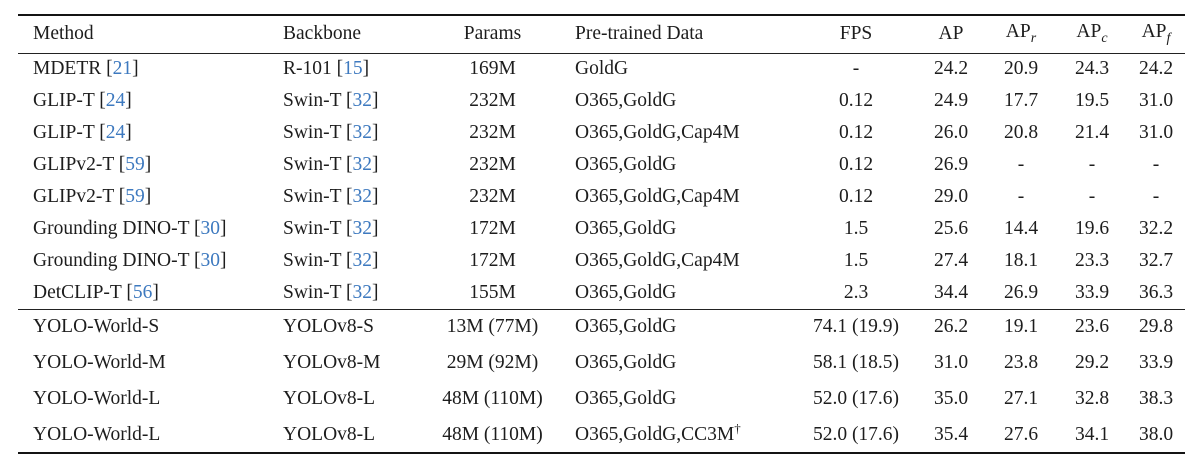 This screenshot has height=470, width=1202. What do you see at coordinates (150, 69) in the screenshot?
I see `method-cell: MDETR [21]` at bounding box center [150, 69].